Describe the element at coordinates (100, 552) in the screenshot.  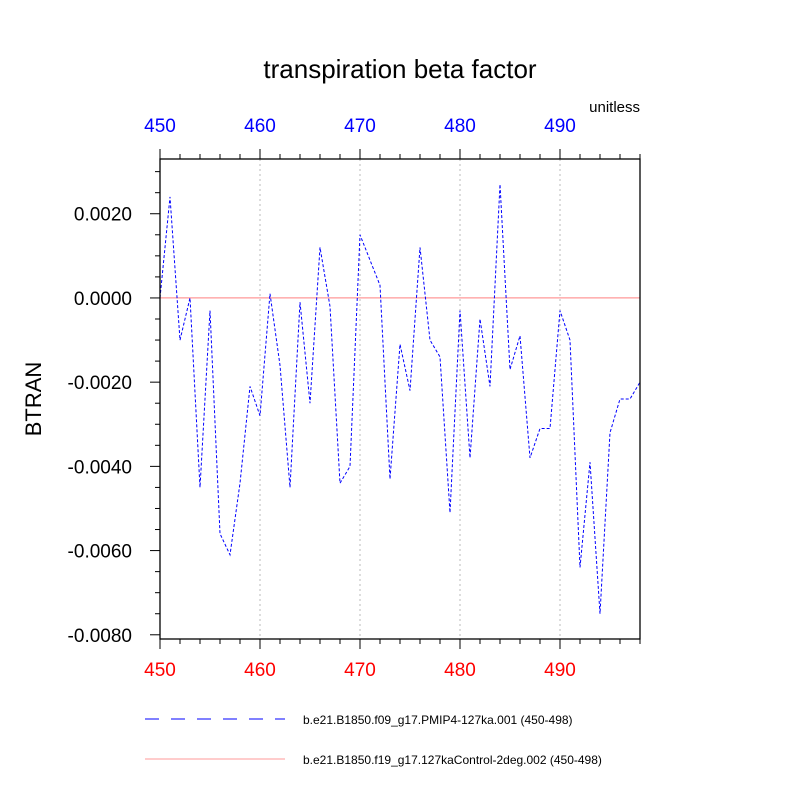
I see `y-tick-label: -0.0060` at that location.